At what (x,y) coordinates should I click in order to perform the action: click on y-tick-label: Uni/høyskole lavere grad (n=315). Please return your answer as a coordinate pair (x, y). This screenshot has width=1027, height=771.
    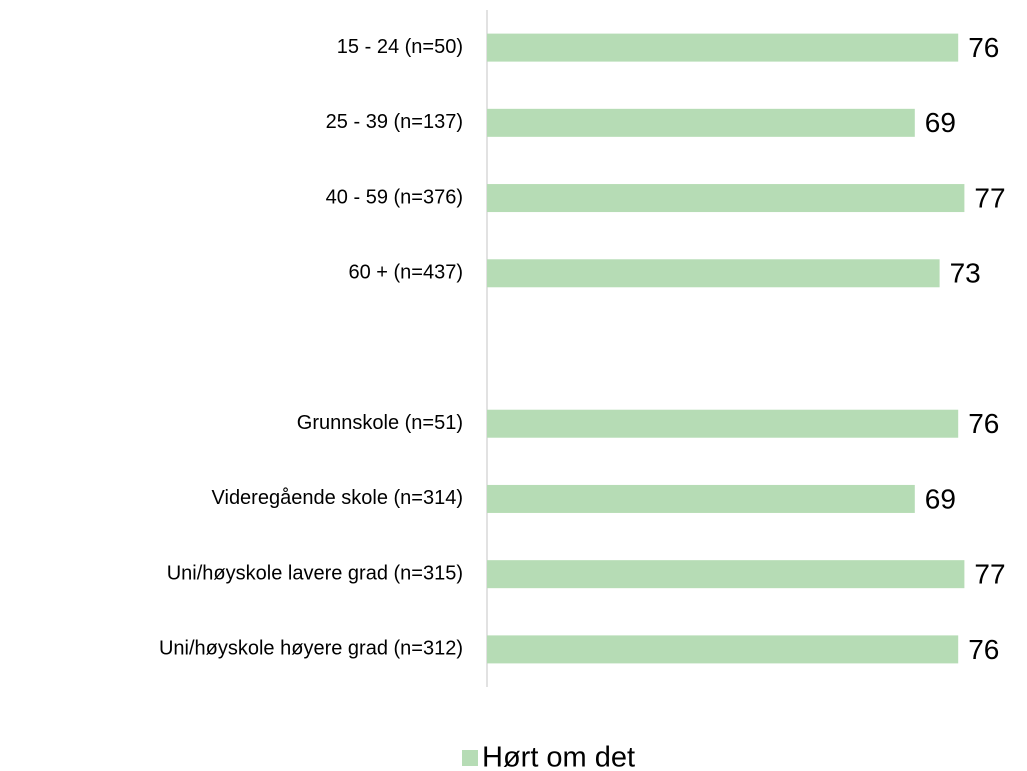
    Looking at the image, I should click on (315, 573).